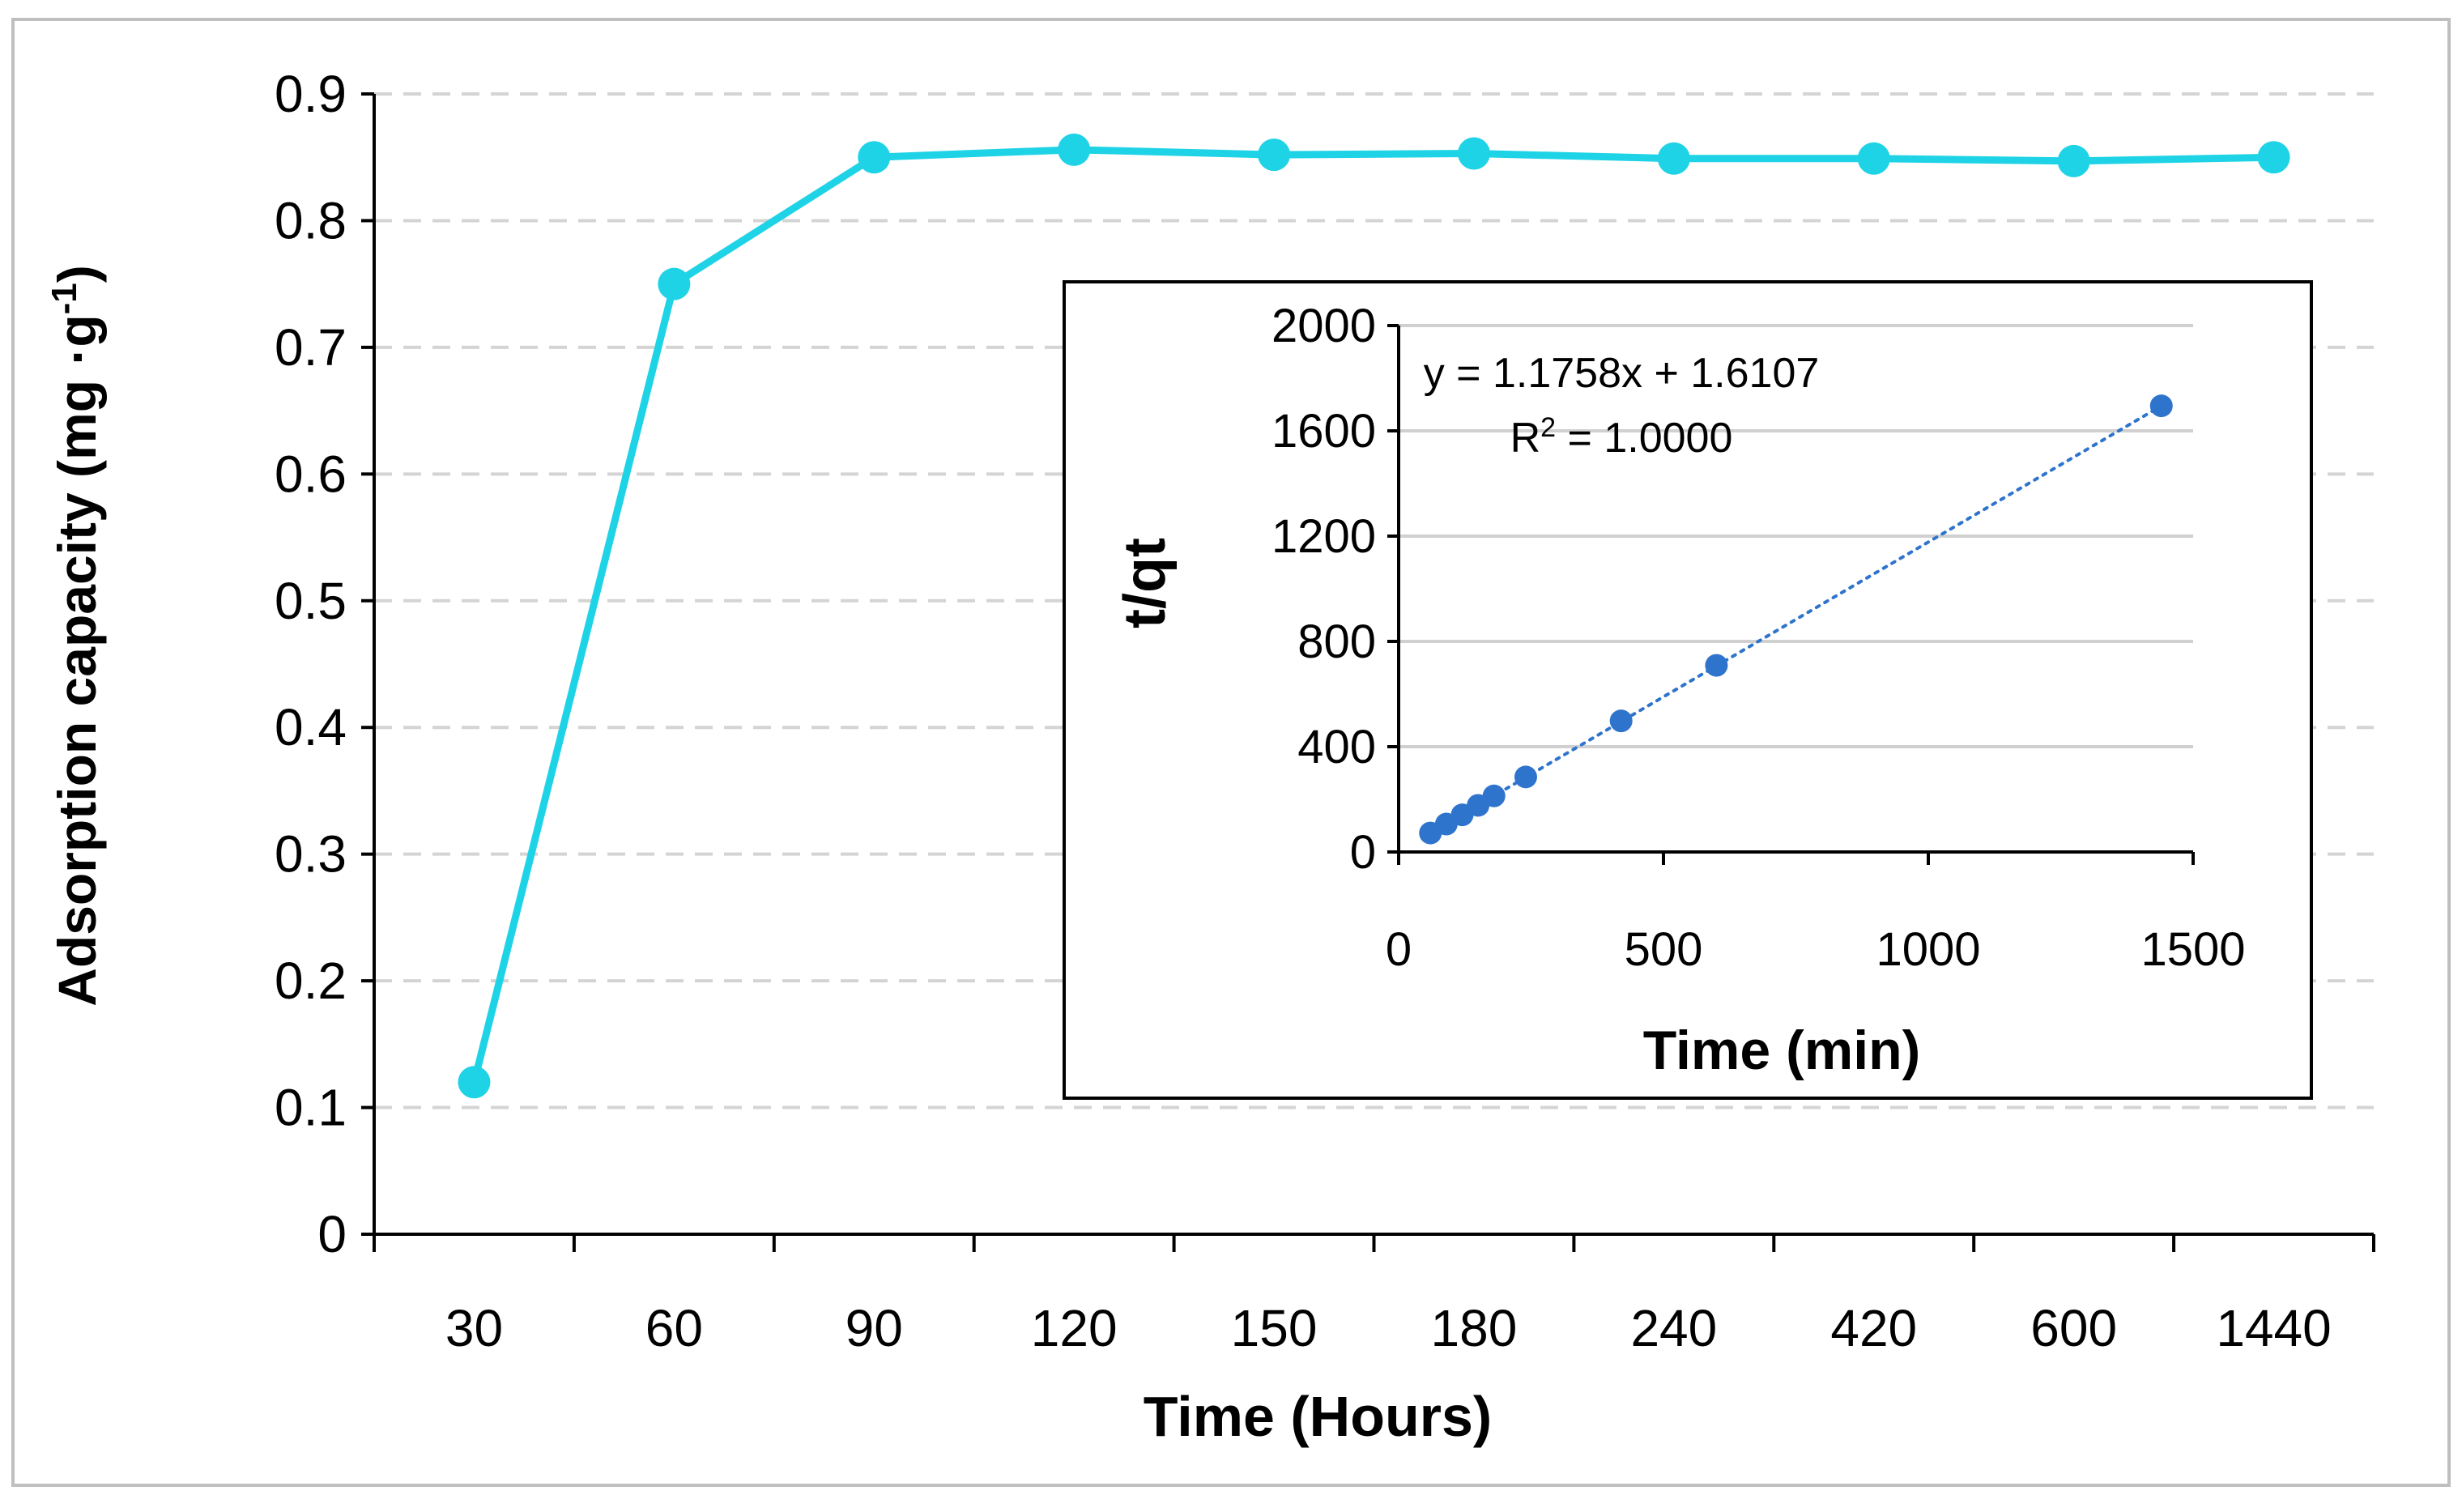 This screenshot has height=1512, width=2462. What do you see at coordinates (2073, 1328) in the screenshot?
I see `main-x-tick-label: 600` at bounding box center [2073, 1328].